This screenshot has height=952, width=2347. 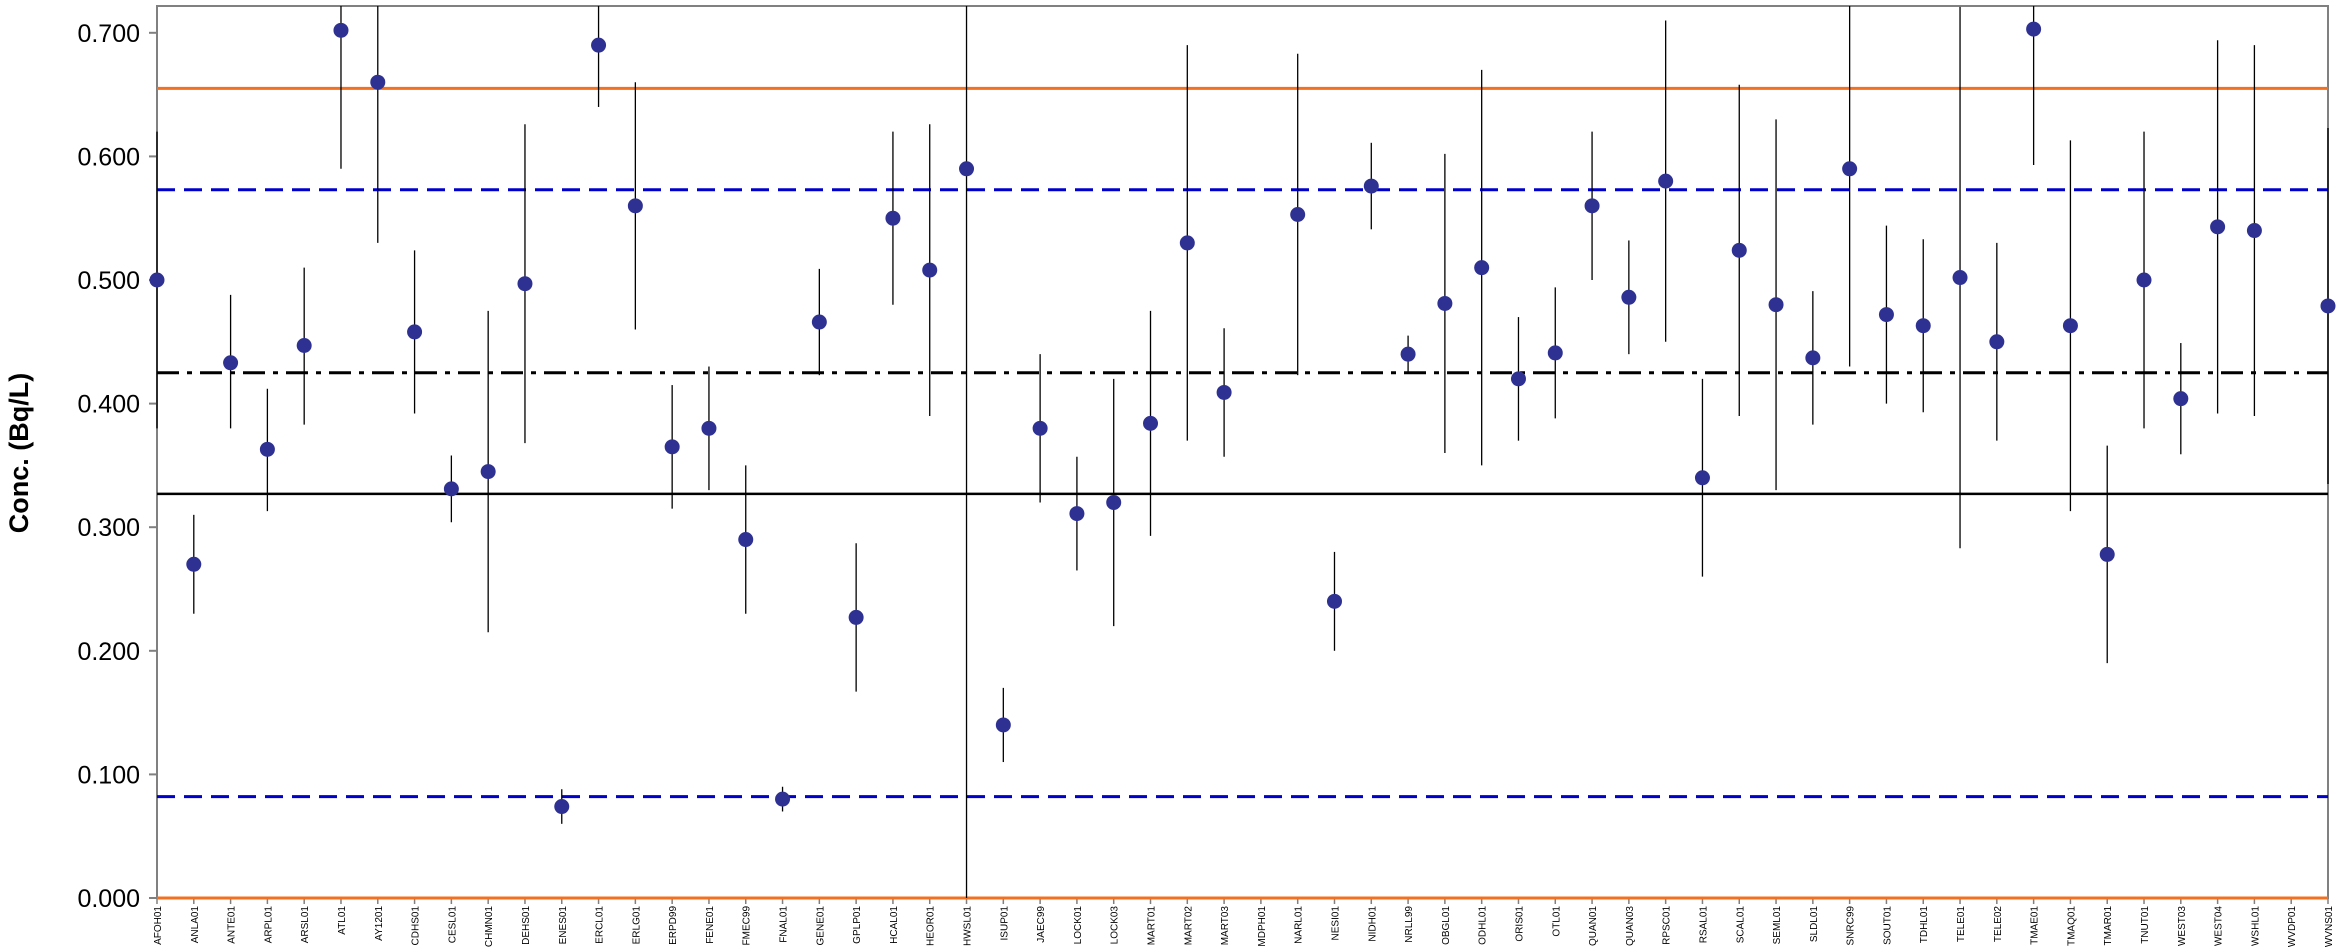 What do you see at coordinates (1519, 924) in the screenshot?
I see `x-tick-label: ORIS01` at bounding box center [1519, 924].